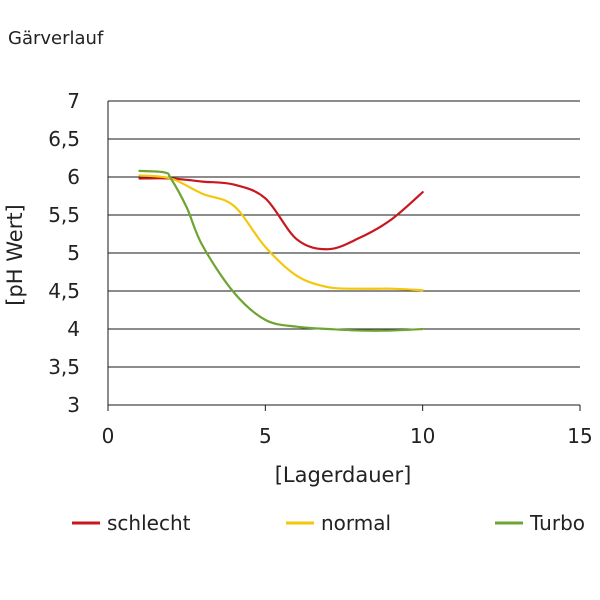 The width and height of the screenshot is (600, 600). What do you see at coordinates (356, 523) in the screenshot?
I see `legend-label-normal: normal` at bounding box center [356, 523].